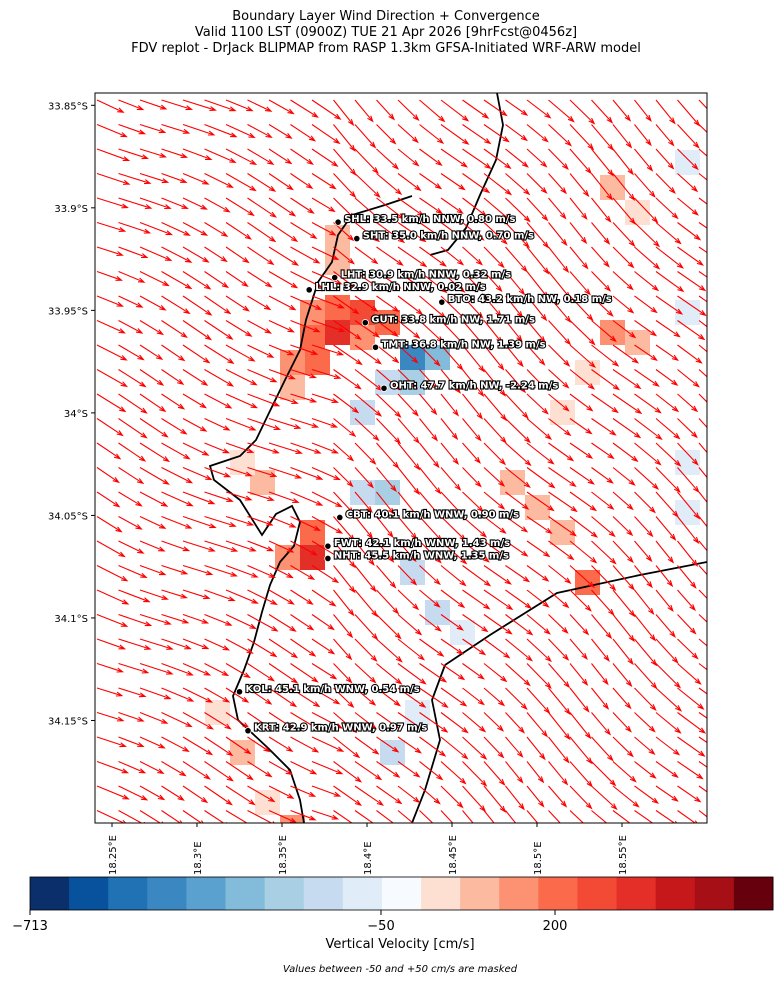 This screenshot has width=783, height=984. Describe the element at coordinates (399, 944) in the screenshot. I see `colorbar-label: Vertical Velocity [cm/s]` at that location.